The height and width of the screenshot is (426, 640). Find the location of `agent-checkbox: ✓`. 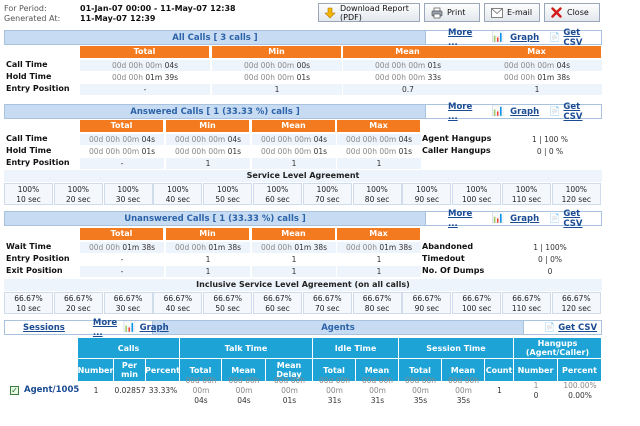

agent-checkbox: ✓ is located at coordinates (14, 390).